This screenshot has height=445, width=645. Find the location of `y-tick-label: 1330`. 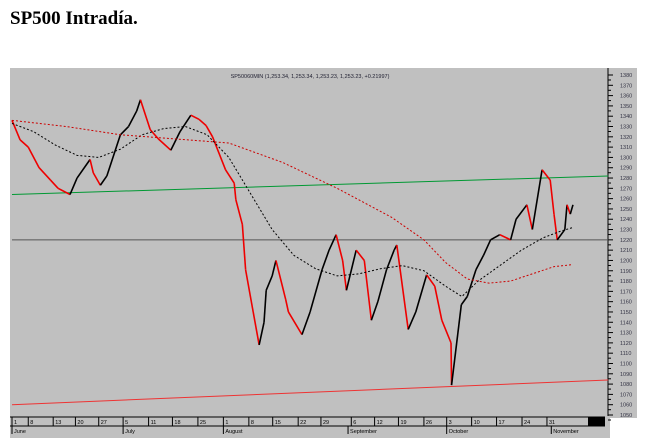

y-tick-label: 1330 is located at coordinates (626, 128).